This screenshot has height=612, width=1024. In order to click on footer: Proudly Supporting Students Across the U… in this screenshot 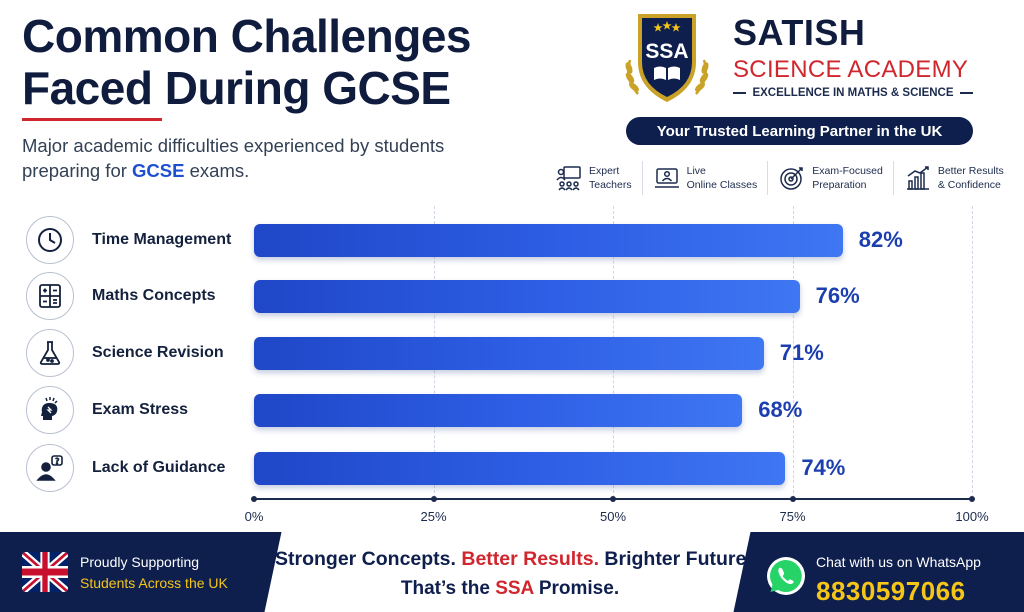, I will do `click(512, 572)`.